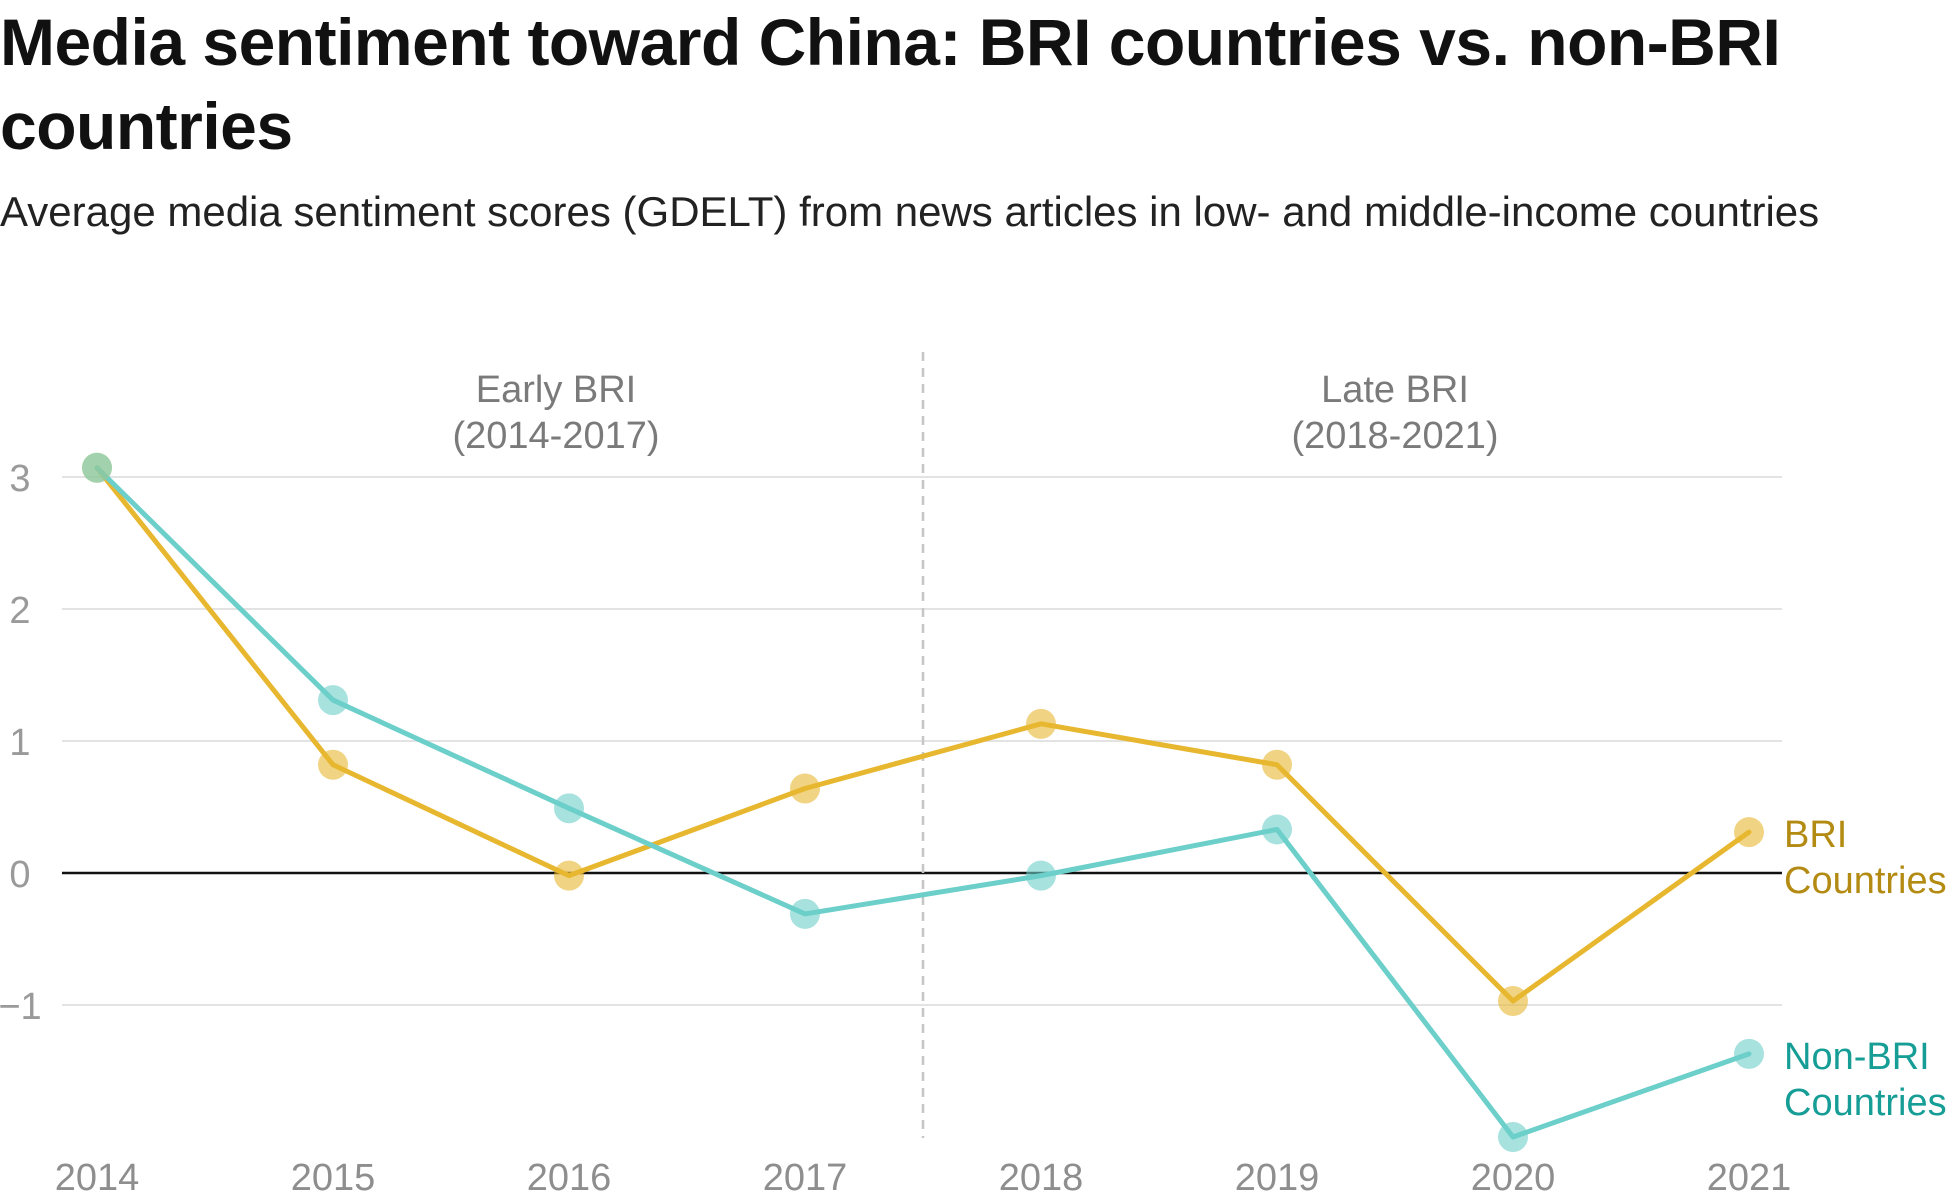 This screenshot has width=1949, height=1193. I want to click on x-tick-label: 2014, so click(97, 1175).